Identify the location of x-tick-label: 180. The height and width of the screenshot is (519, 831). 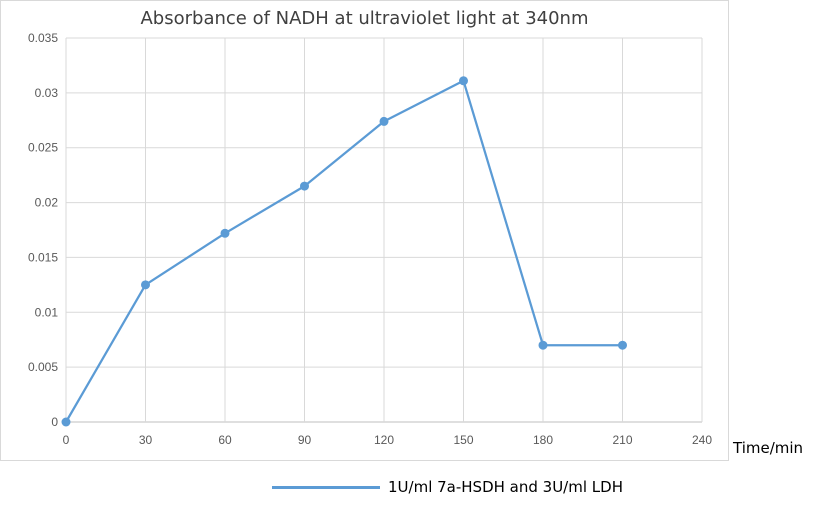
(543, 440).